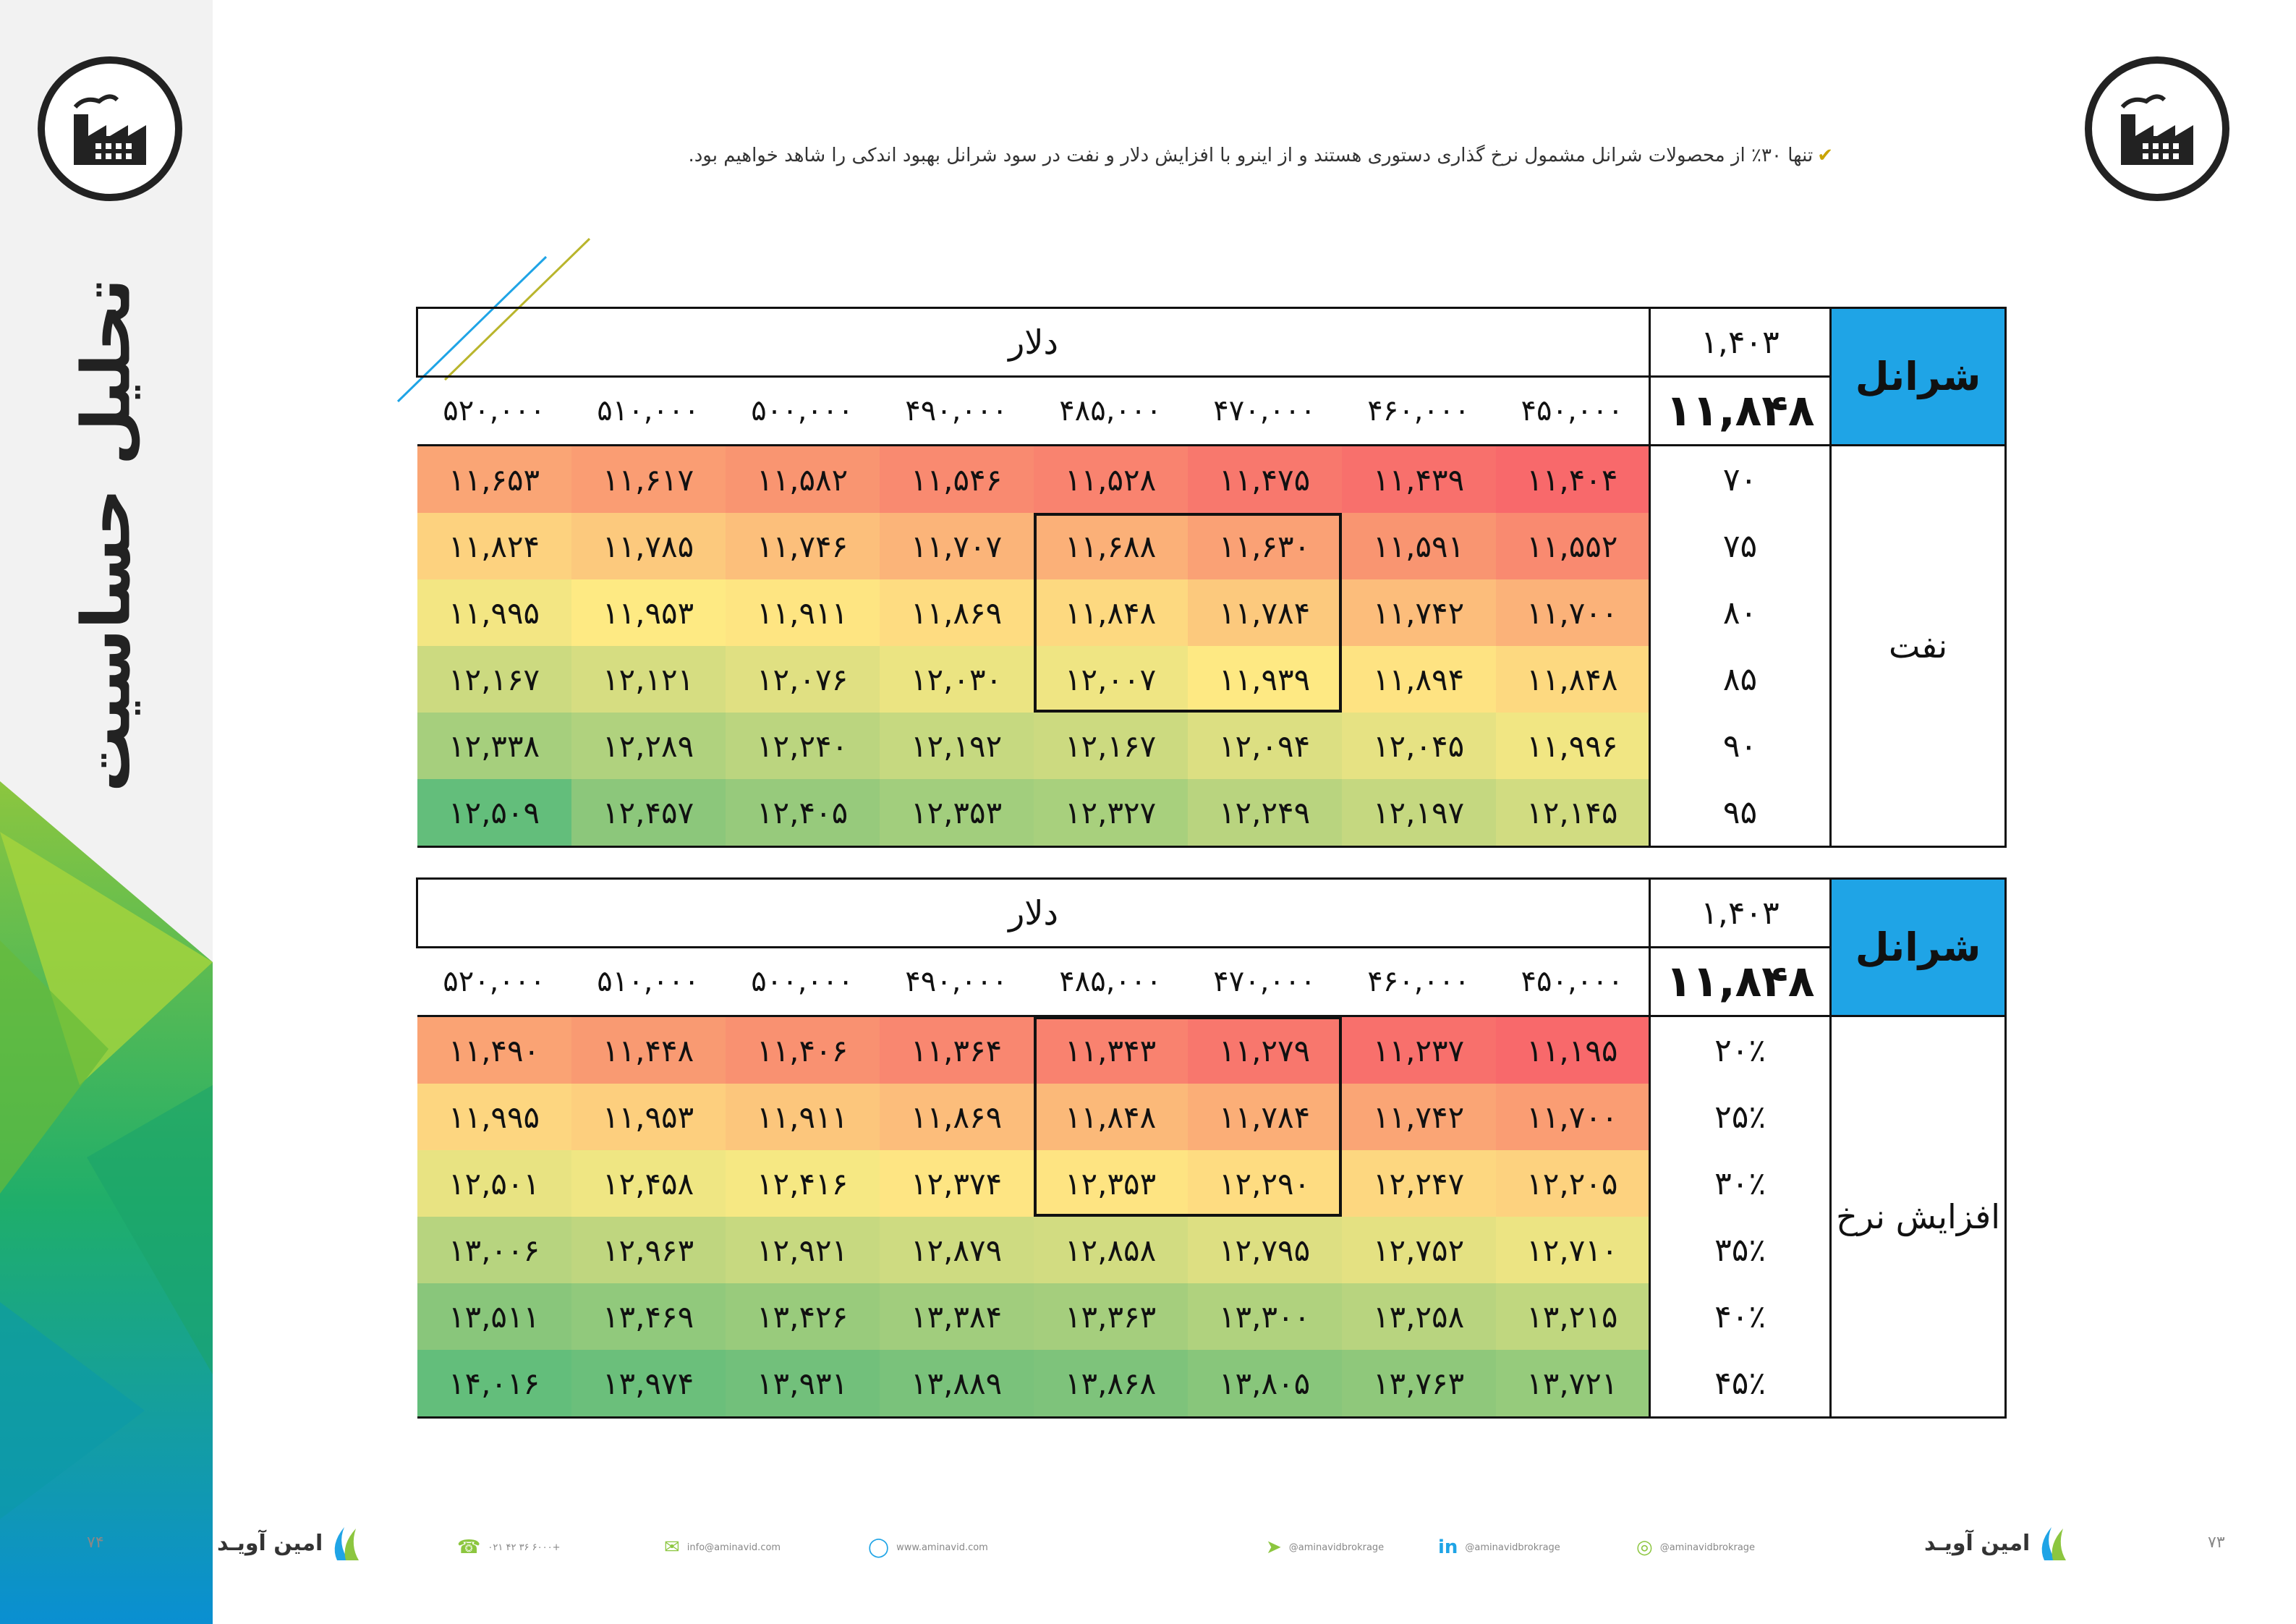 The height and width of the screenshot is (1624, 2296). Describe the element at coordinates (1418, 1316) in the screenshot. I see `heatmap-cell: ۱۳,۲۵۸` at that location.